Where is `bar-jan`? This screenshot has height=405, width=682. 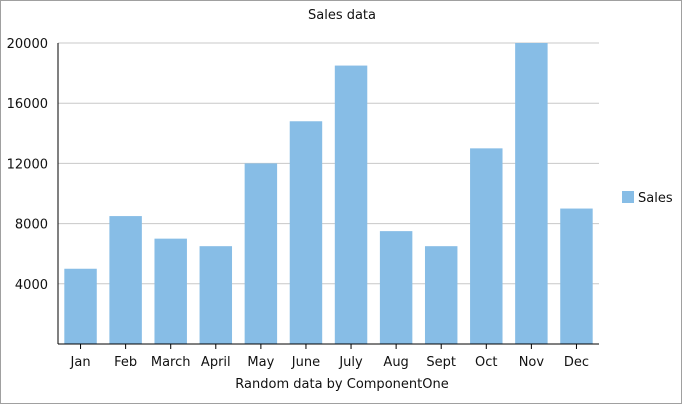
bar-jan is located at coordinates (80, 306).